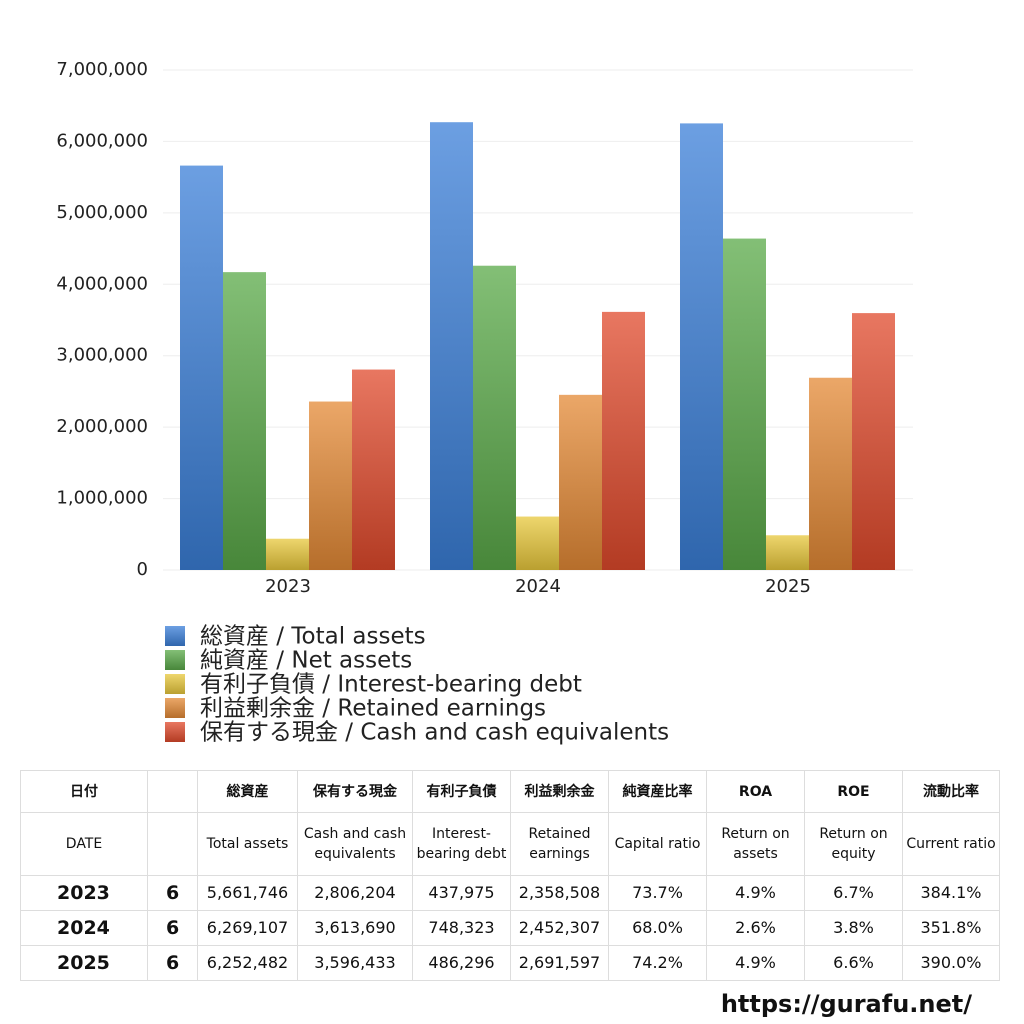  Describe the element at coordinates (102, 140) in the screenshot. I see `y-tick-label: 6,000,000` at that location.